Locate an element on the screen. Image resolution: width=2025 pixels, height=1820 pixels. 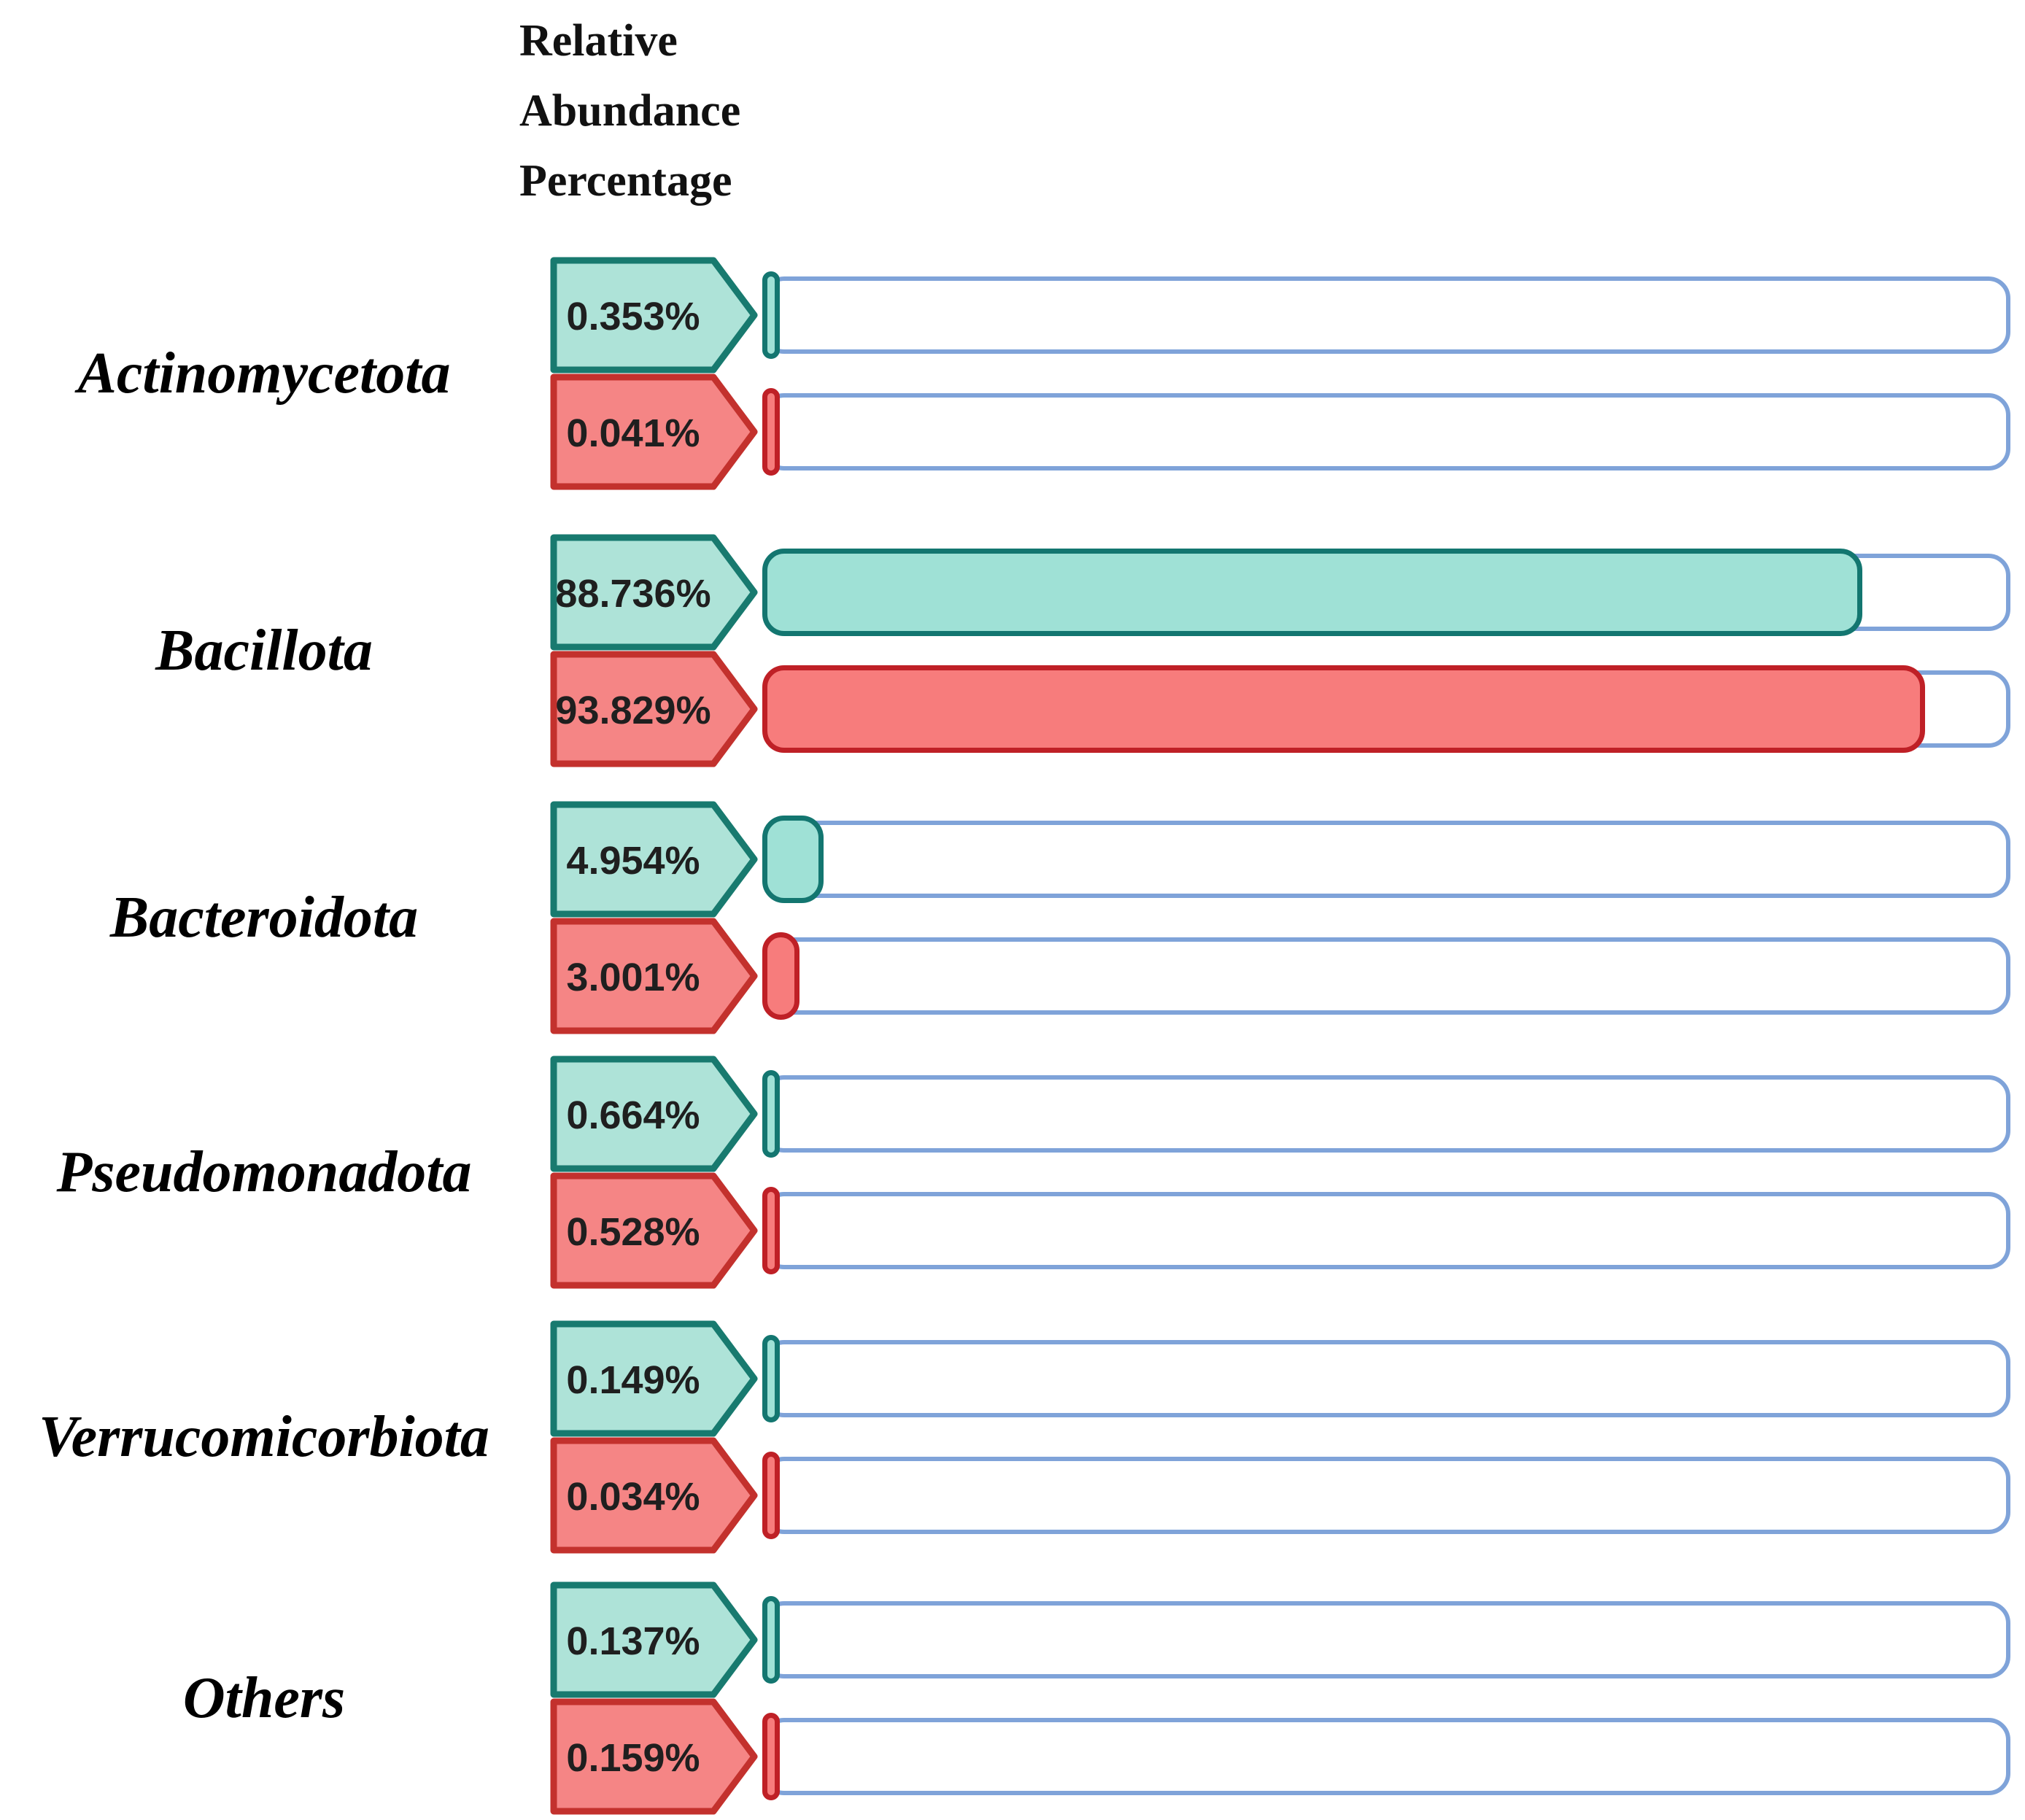
bar-row-teal: 0.664% is located at coordinates (1280, 1114).